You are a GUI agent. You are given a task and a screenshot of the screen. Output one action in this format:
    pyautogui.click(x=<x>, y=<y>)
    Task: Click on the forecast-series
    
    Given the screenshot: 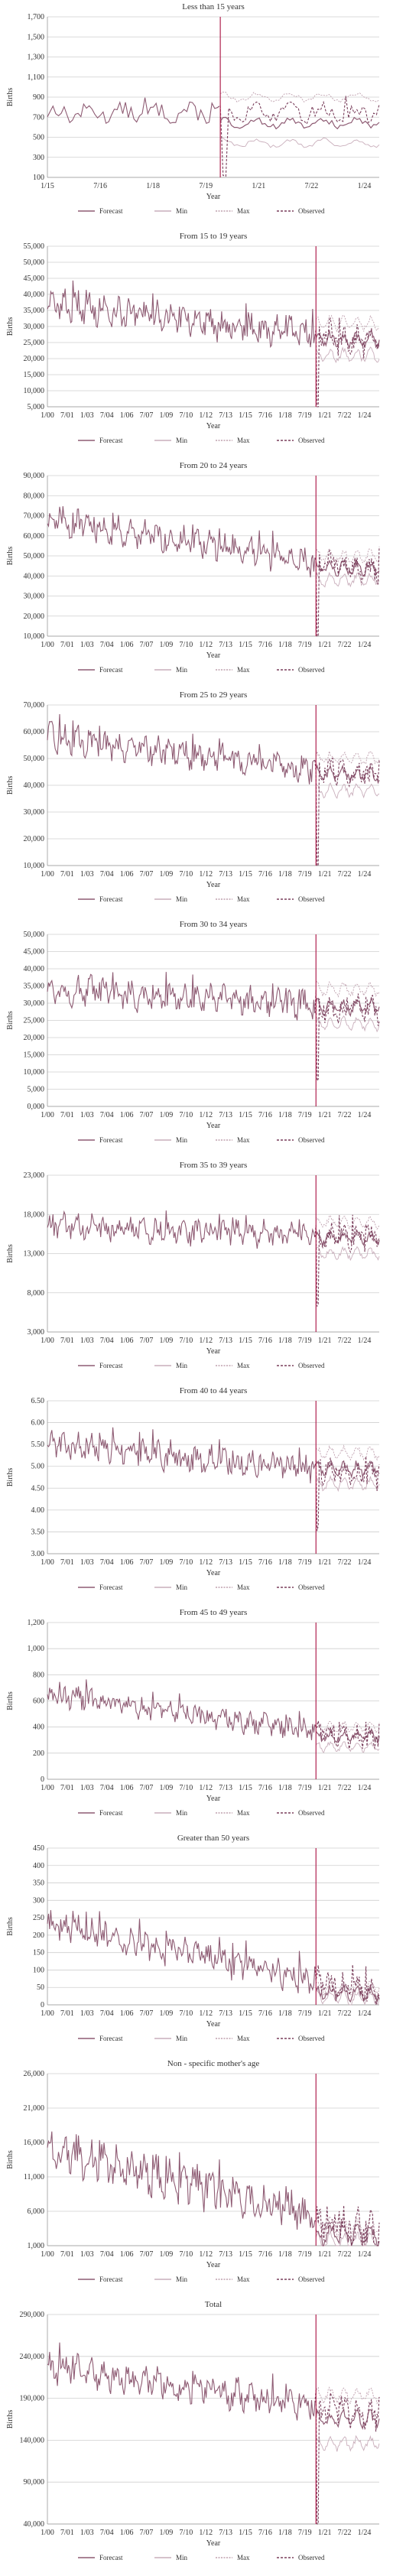 What is the action you would take?
    pyautogui.click(x=299, y=123)
    